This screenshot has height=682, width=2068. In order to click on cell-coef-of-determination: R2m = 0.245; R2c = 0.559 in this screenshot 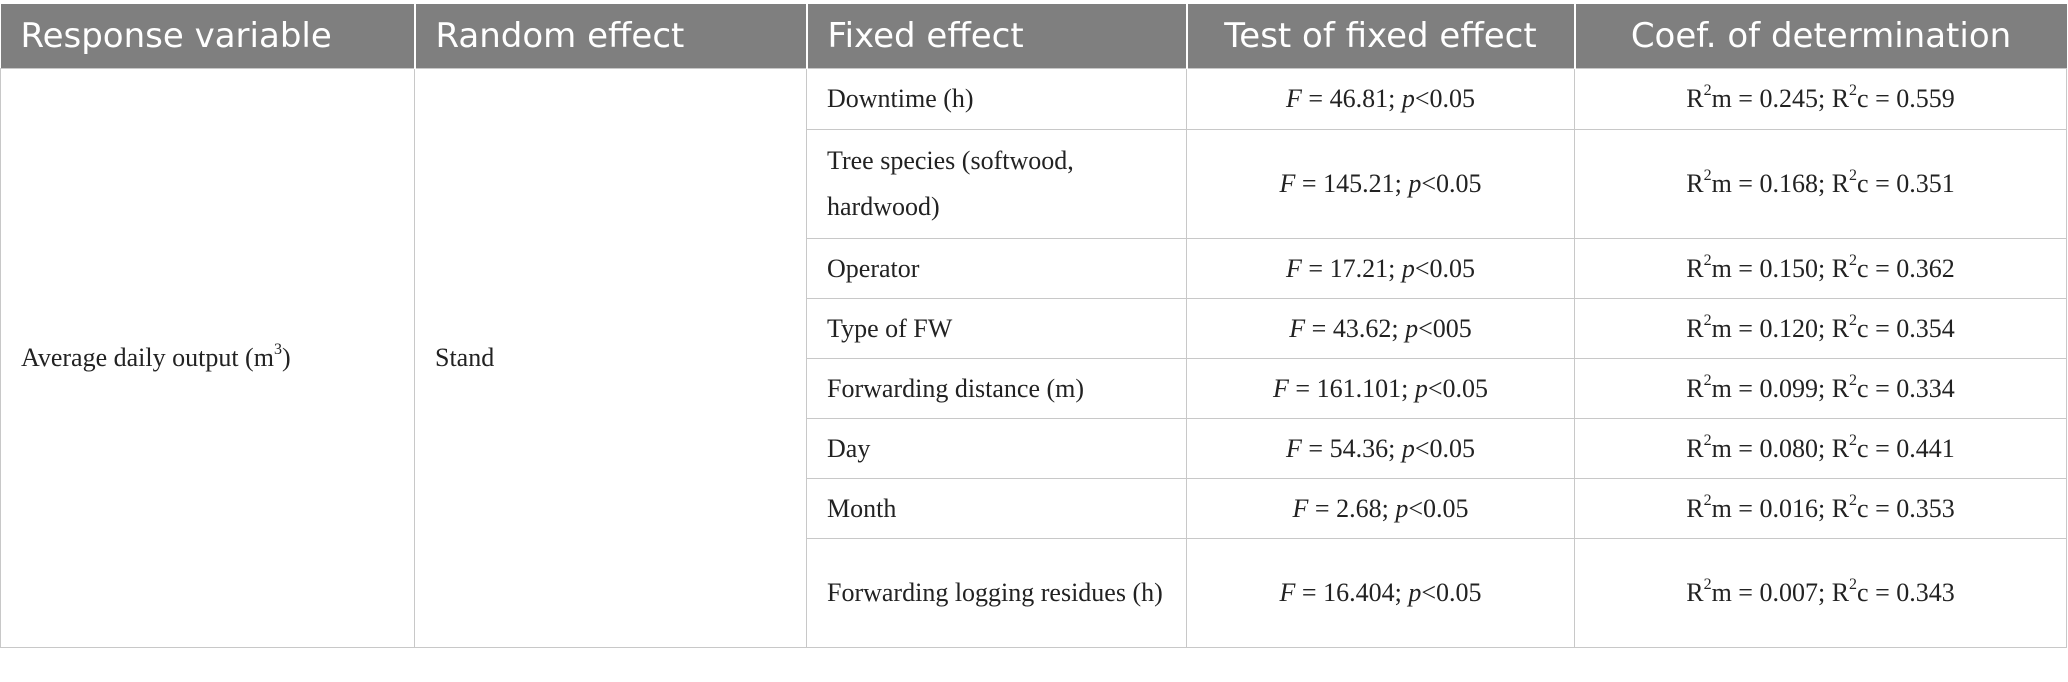, I will do `click(1820, 99)`.